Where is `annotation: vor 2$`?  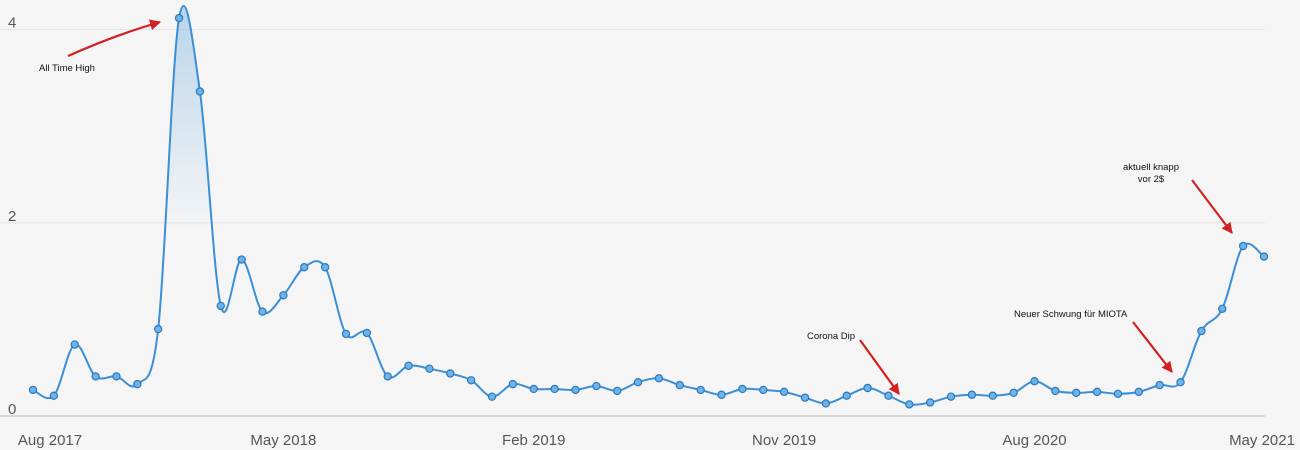
annotation: vor 2$ is located at coordinates (1151, 179).